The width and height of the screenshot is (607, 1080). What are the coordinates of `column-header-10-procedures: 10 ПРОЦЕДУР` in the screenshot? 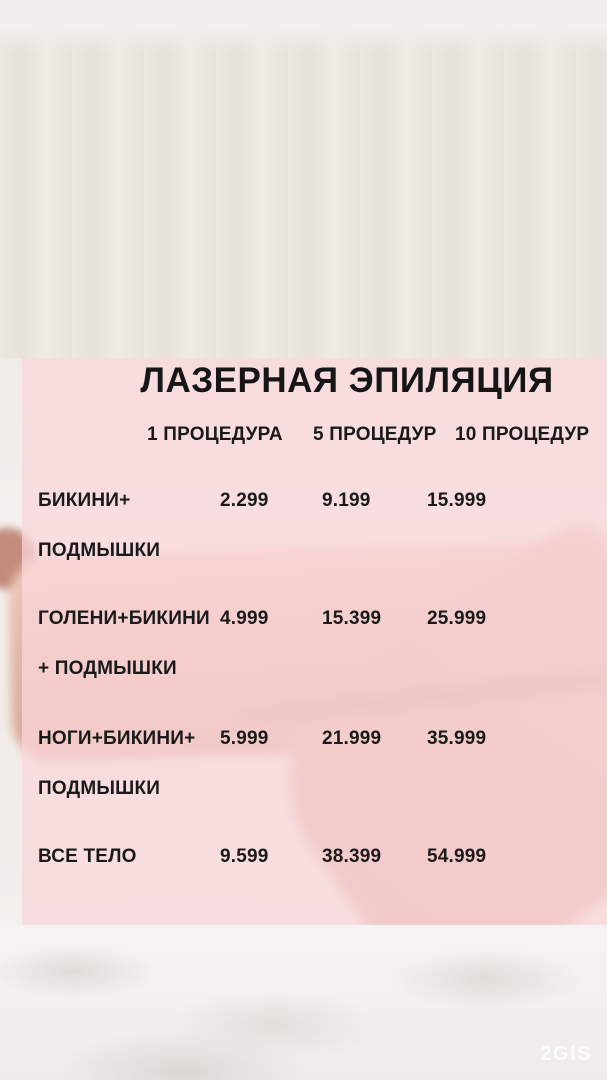 It's located at (522, 434).